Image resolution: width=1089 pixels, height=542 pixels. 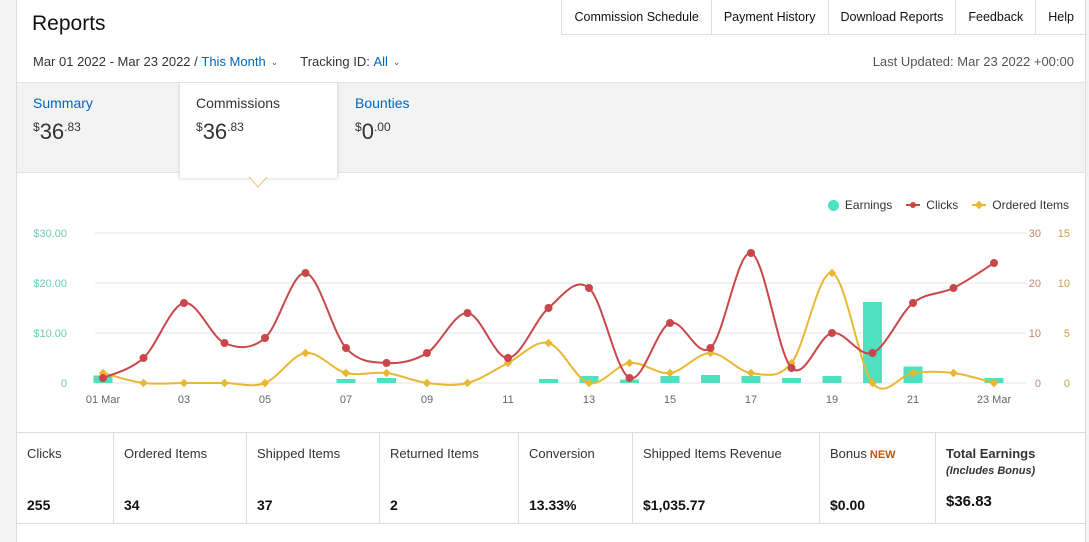 I want to click on x-tick-label: 07, so click(x=346, y=400).